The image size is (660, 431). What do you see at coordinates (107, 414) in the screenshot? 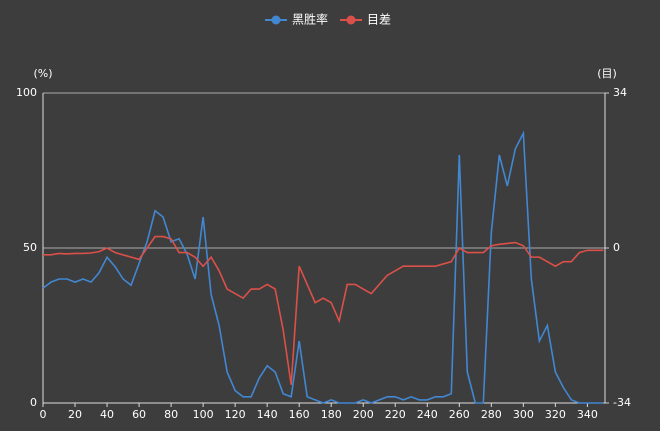
I see `x-tick-label: 40` at bounding box center [107, 414].